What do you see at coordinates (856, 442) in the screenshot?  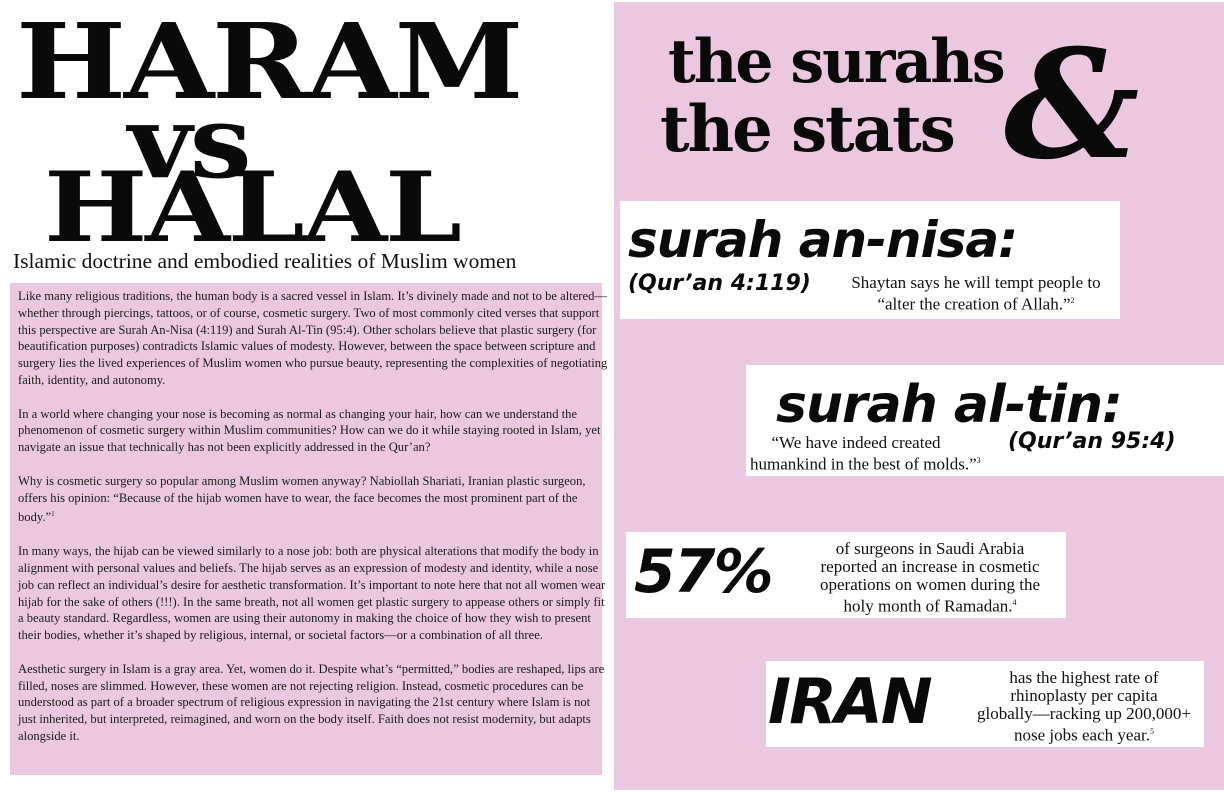 I see `card-al-tin-text-line1: “We have indeed created` at bounding box center [856, 442].